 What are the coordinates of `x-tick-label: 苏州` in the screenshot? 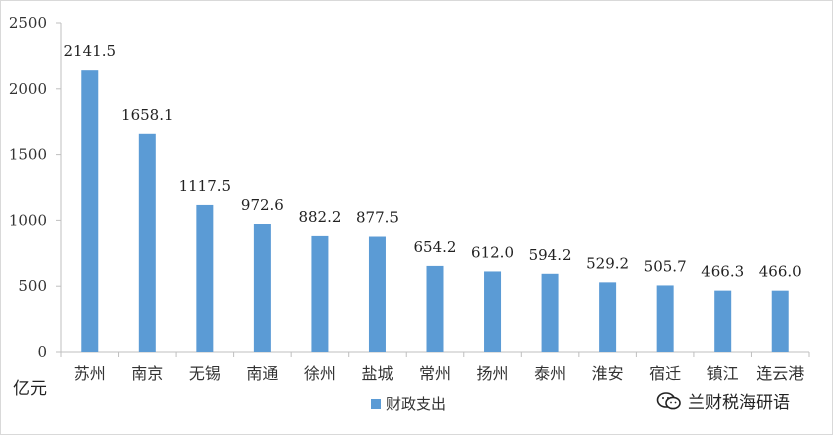 It's located at (90, 373).